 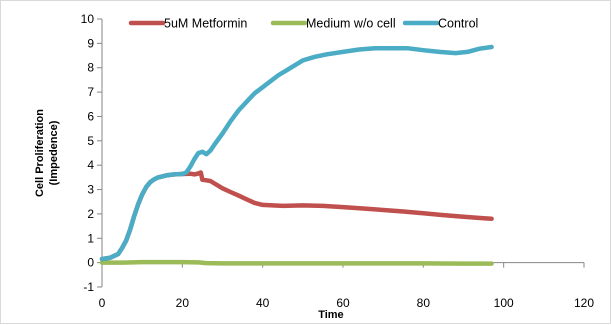 I want to click on y-tick-label: 7, so click(x=90, y=92).